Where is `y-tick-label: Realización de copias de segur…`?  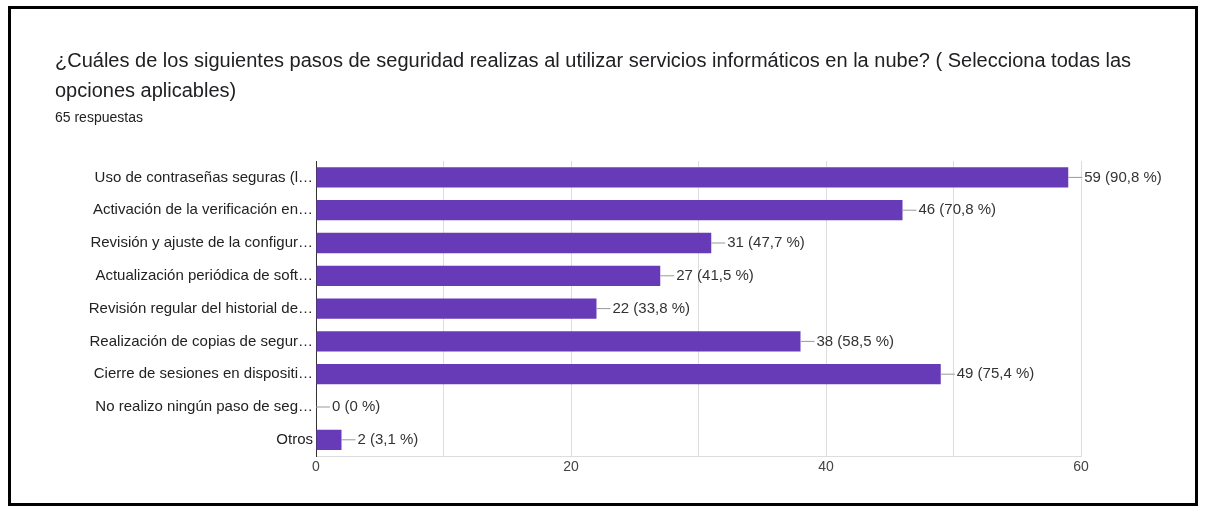 y-tick-label: Realización de copias de segur… is located at coordinates (201, 340).